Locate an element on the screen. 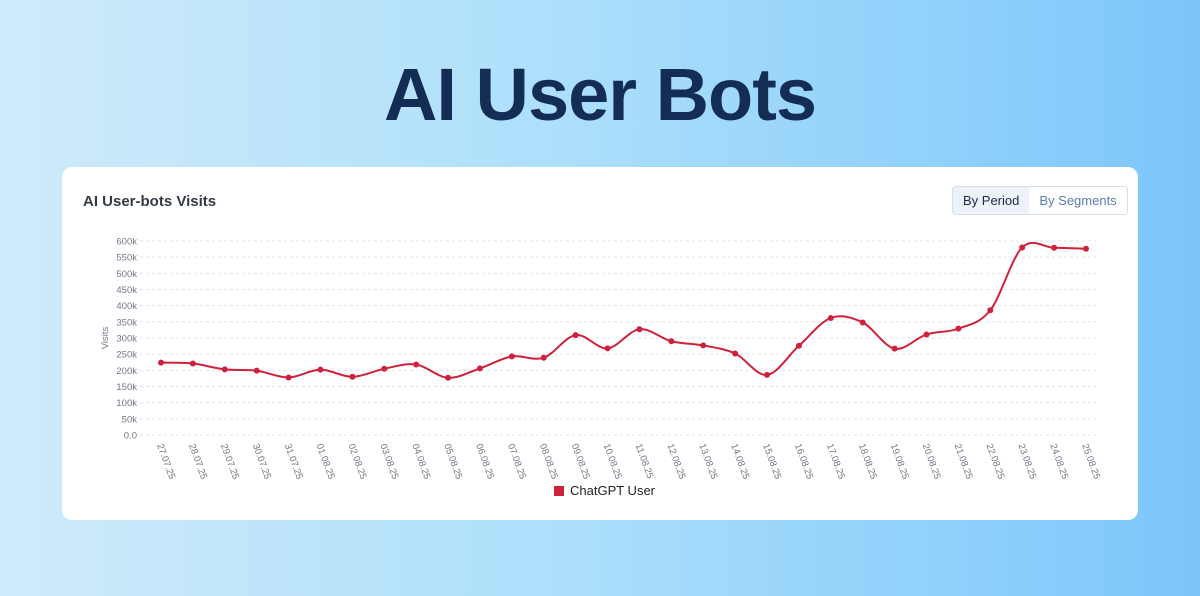 This screenshot has width=1200, height=596. x-tick-label: 08.08.25 is located at coordinates (548, 461).